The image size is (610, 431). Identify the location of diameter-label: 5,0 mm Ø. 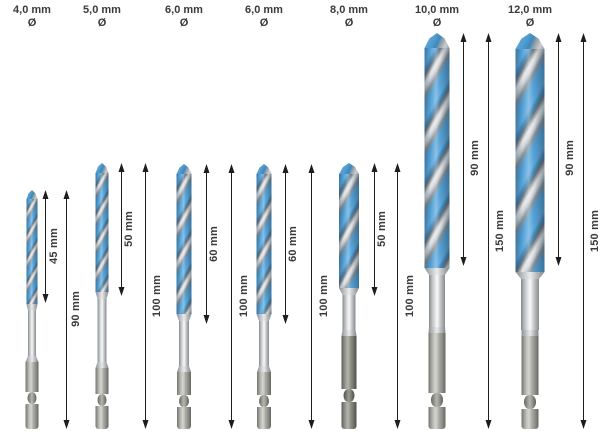
(102, 17).